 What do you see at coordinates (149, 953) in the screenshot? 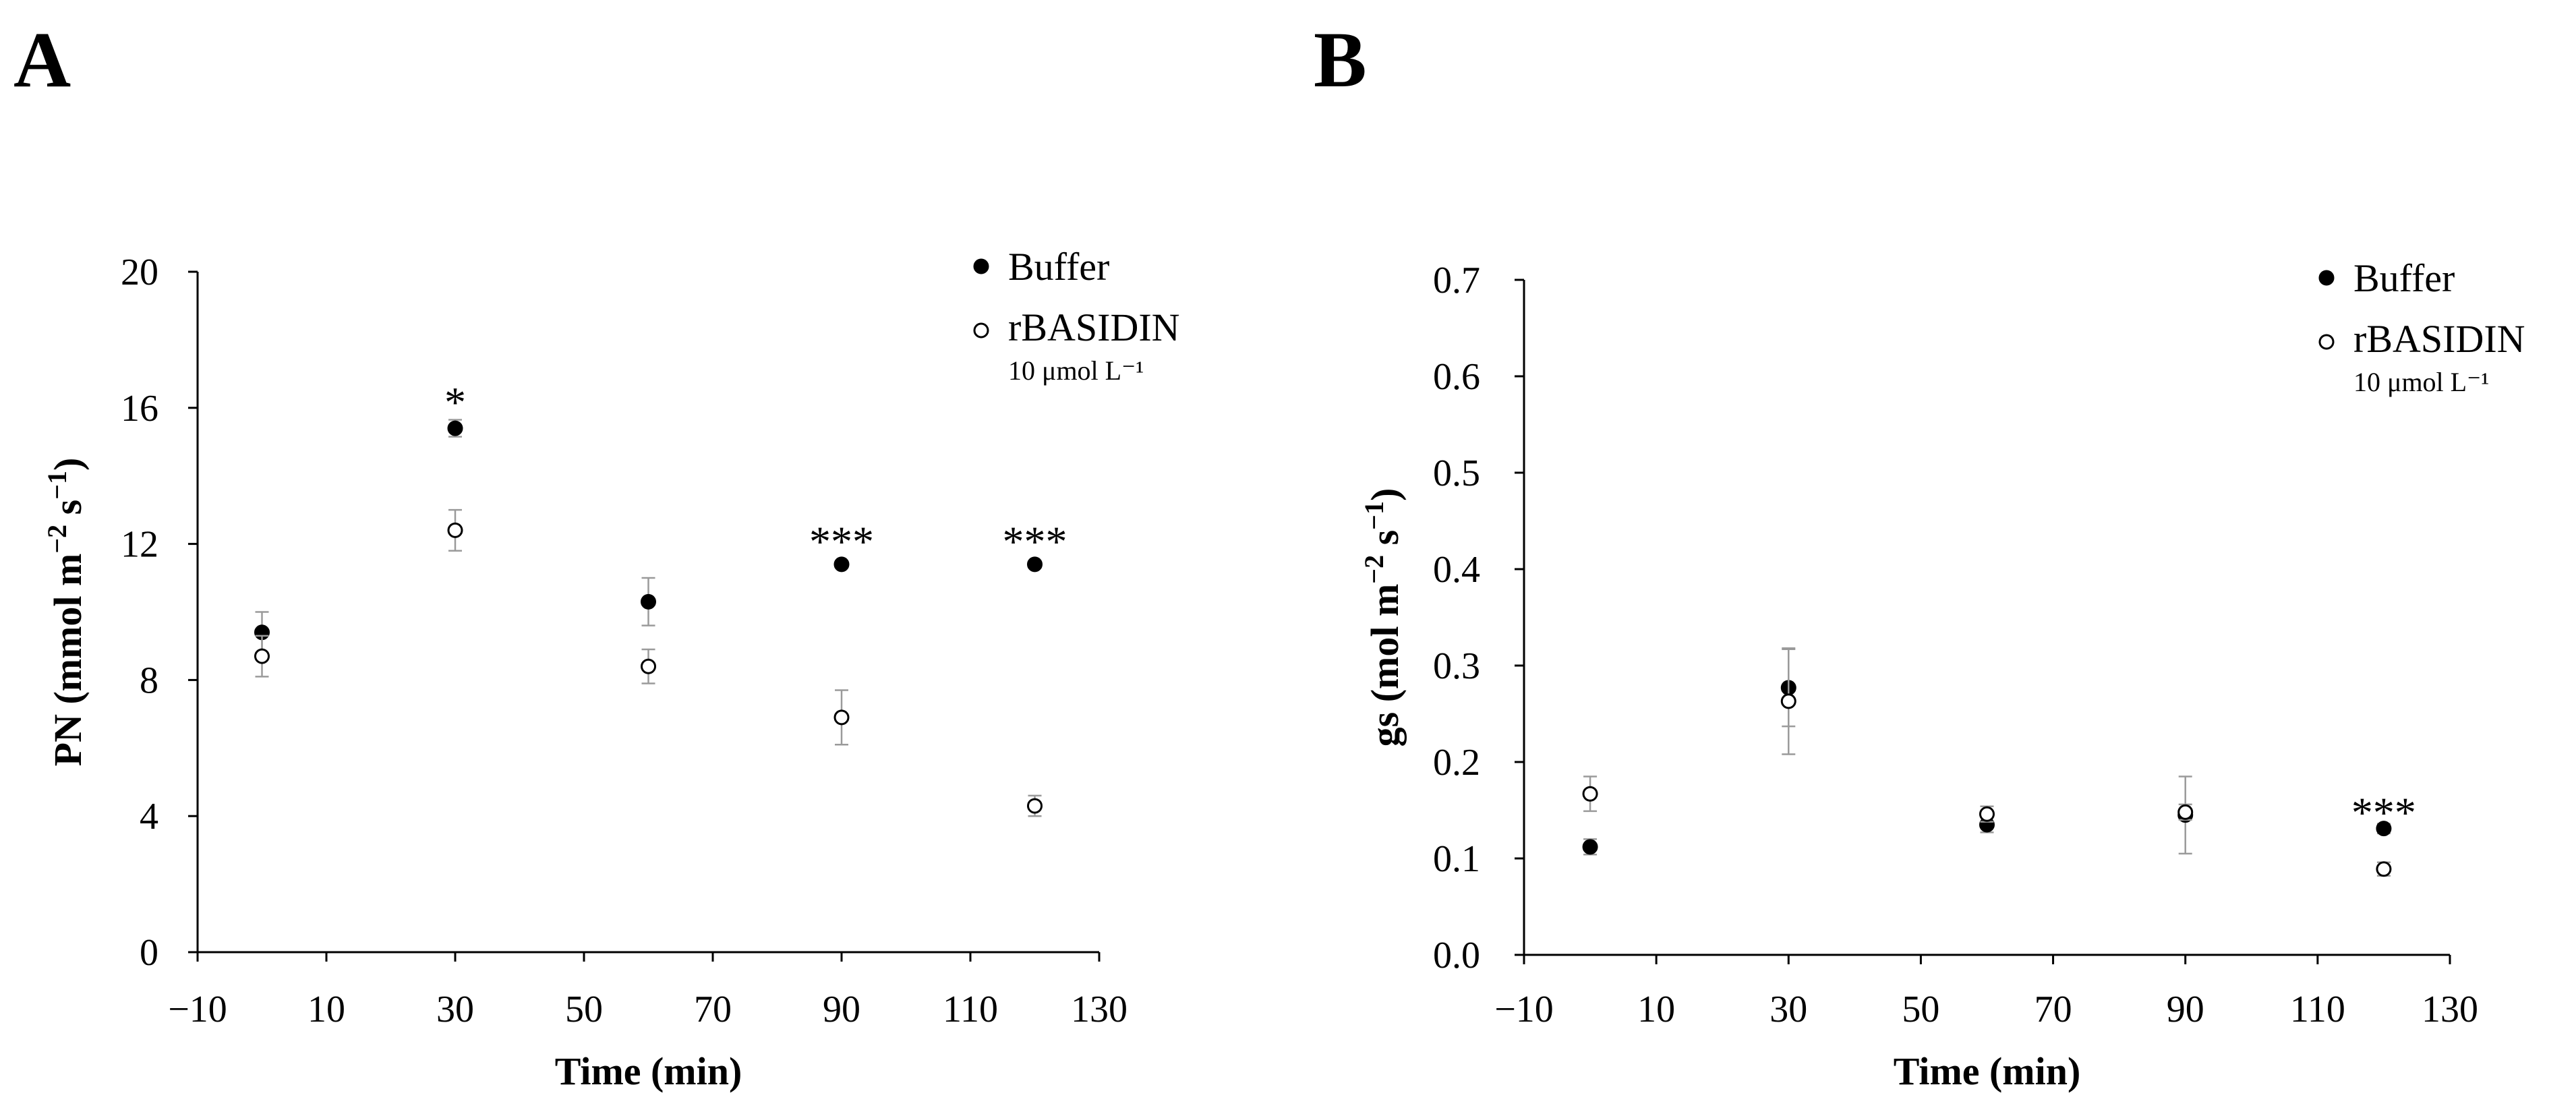
I see `y-tick-label: 0` at bounding box center [149, 953].